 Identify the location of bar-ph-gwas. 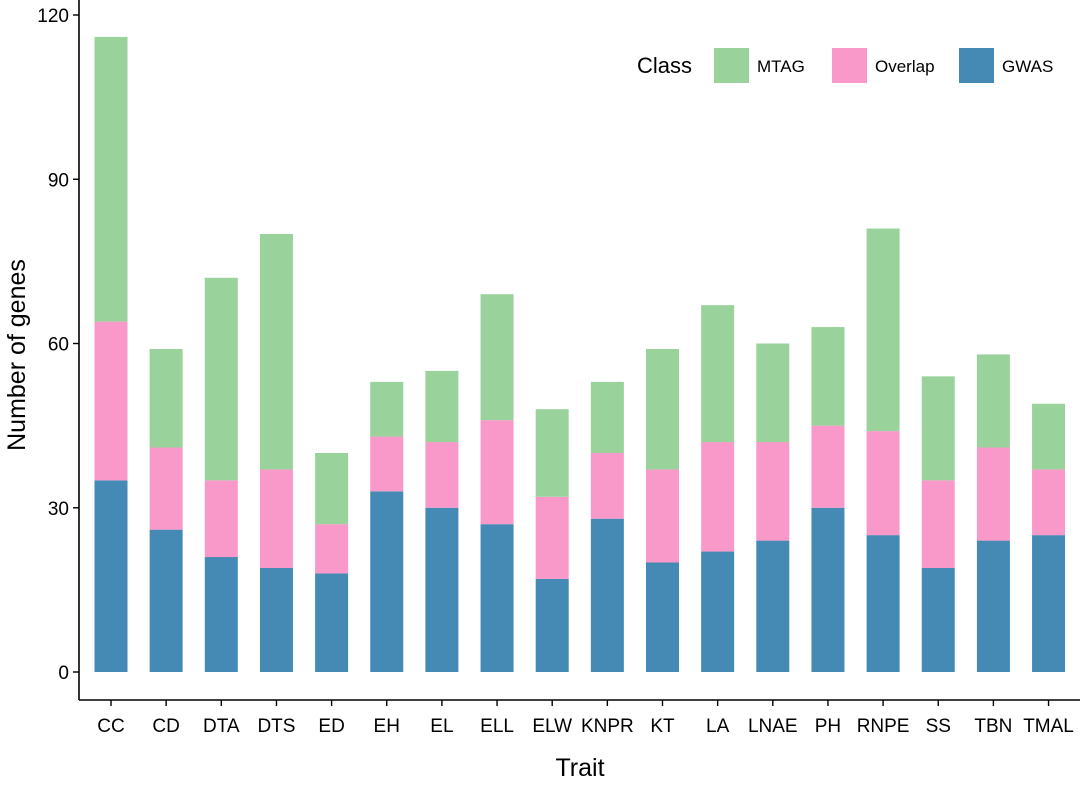
(828, 589).